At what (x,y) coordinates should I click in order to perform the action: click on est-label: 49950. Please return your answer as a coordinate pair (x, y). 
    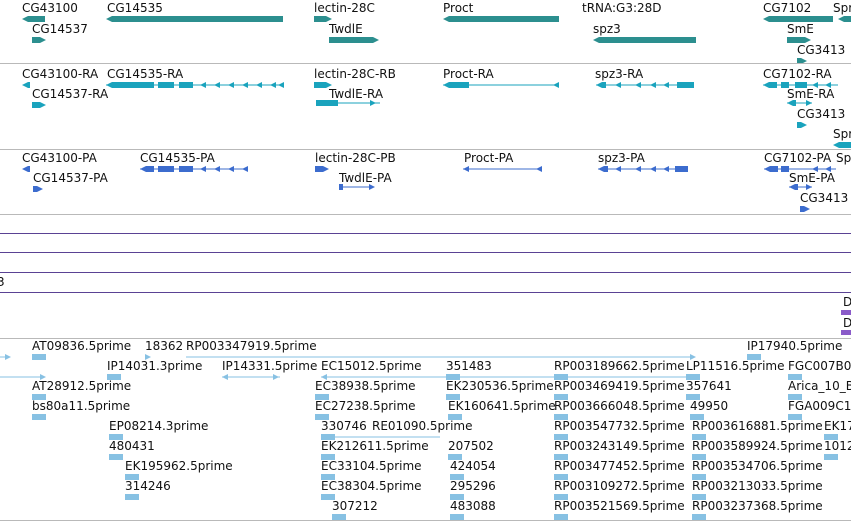
    Looking at the image, I should click on (709, 406).